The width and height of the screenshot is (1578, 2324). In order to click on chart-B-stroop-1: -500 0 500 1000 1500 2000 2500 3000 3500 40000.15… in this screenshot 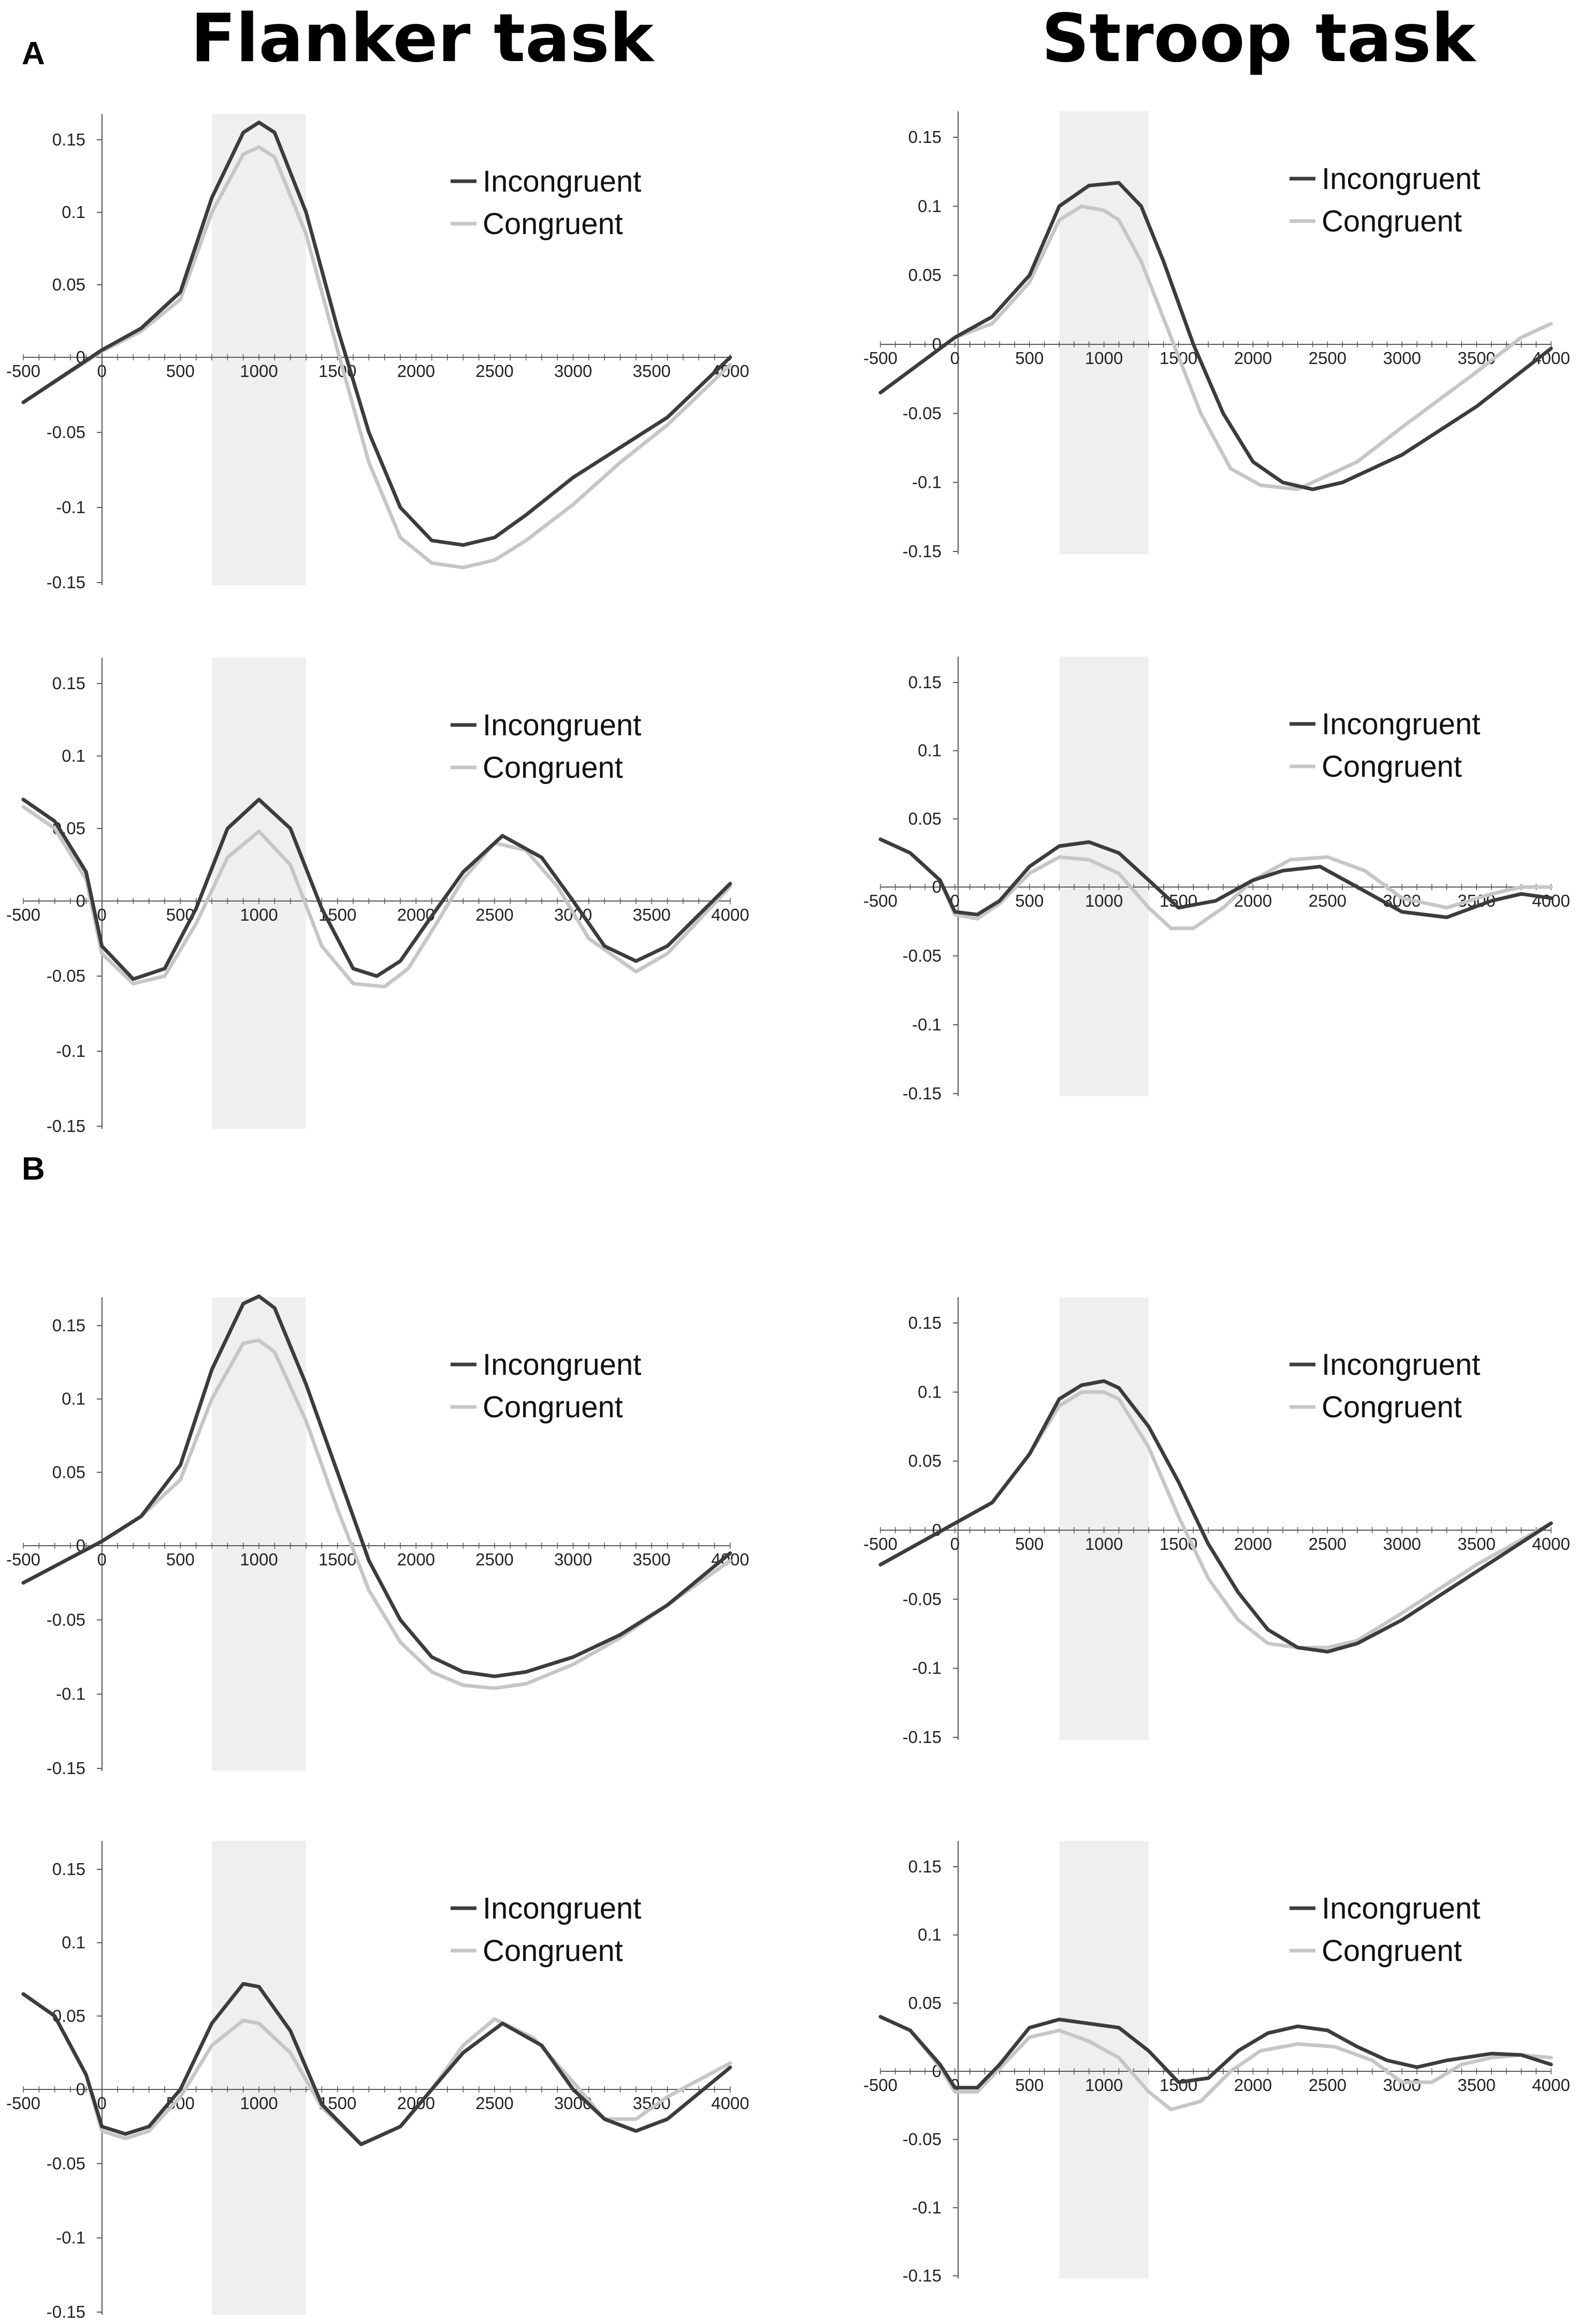, I will do `click(1216, 1522)`.